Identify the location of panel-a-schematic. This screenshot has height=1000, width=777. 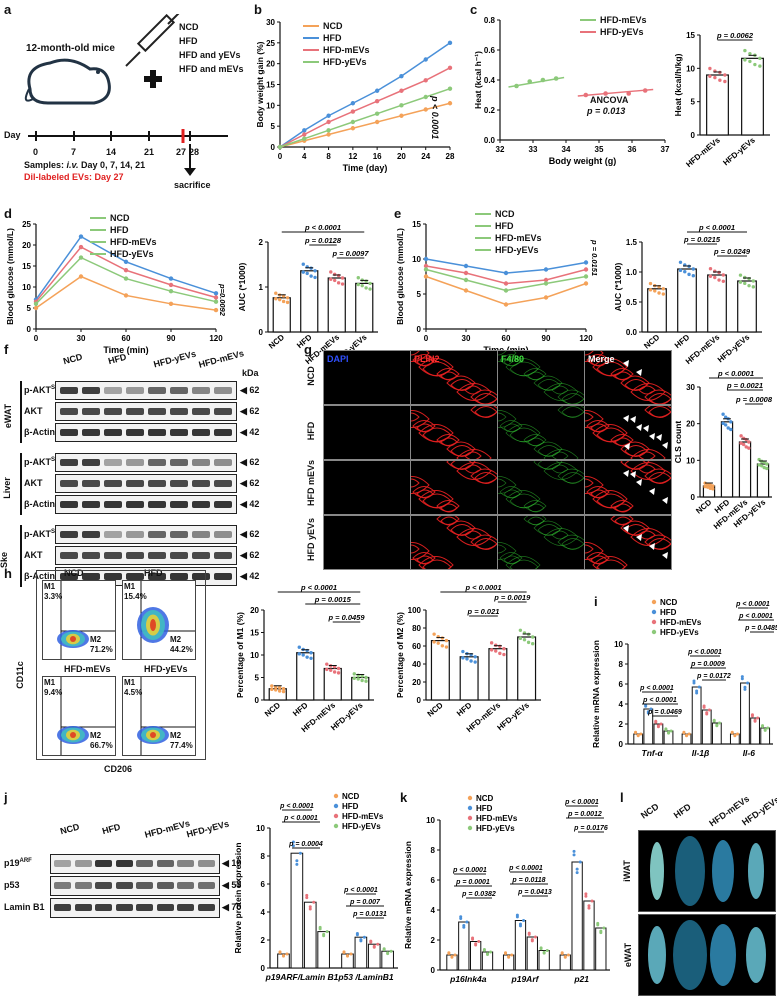
(126, 95).